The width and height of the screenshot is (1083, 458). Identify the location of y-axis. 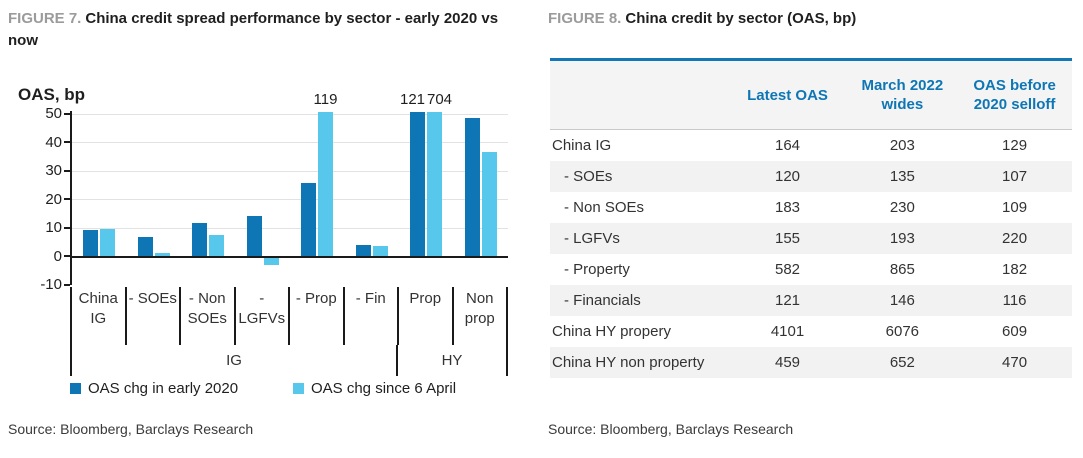
(71, 198).